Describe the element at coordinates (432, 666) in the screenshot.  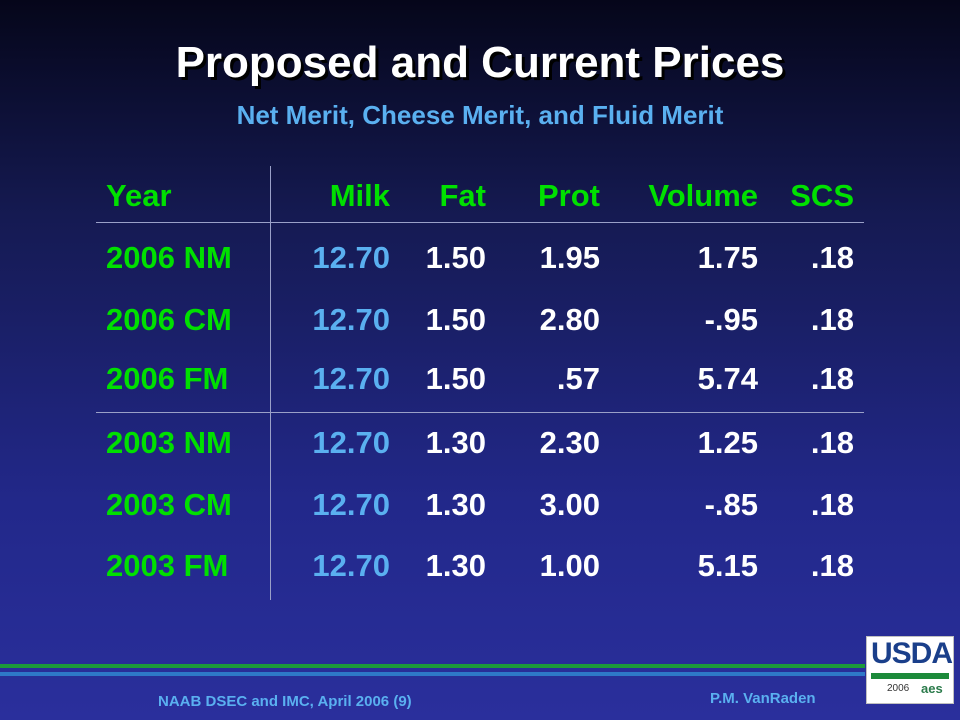
I see `footer-divider-green` at that location.